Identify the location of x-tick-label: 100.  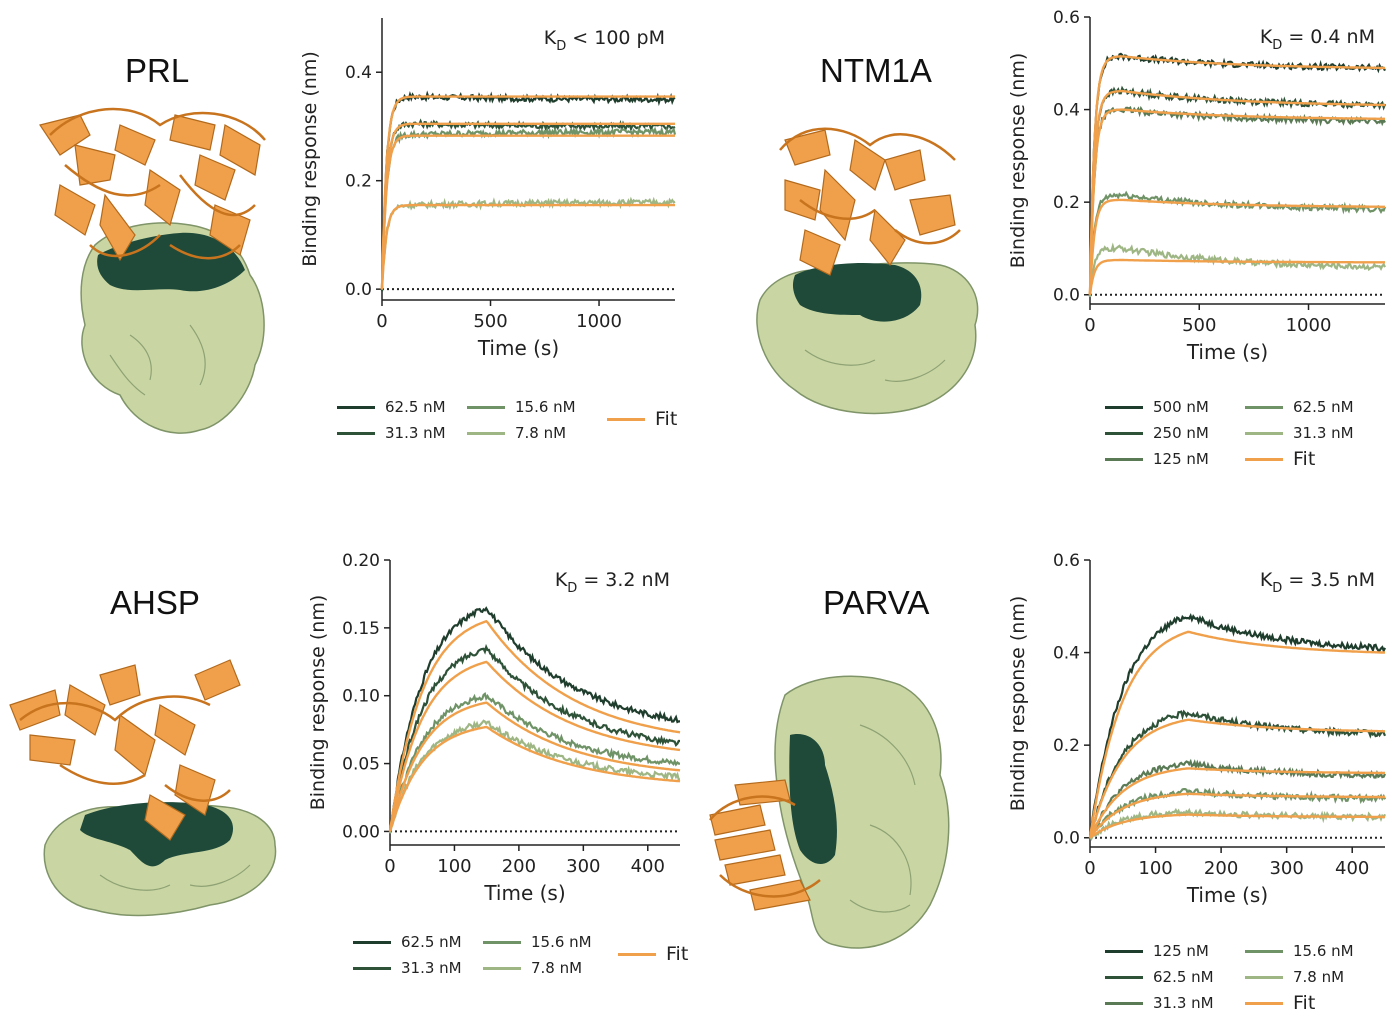
(1155, 868).